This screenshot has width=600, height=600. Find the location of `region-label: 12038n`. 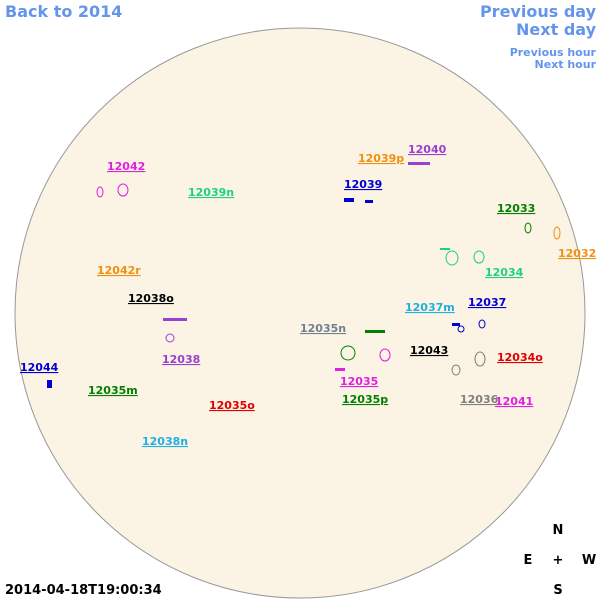

region-label: 12038n is located at coordinates (165, 441).